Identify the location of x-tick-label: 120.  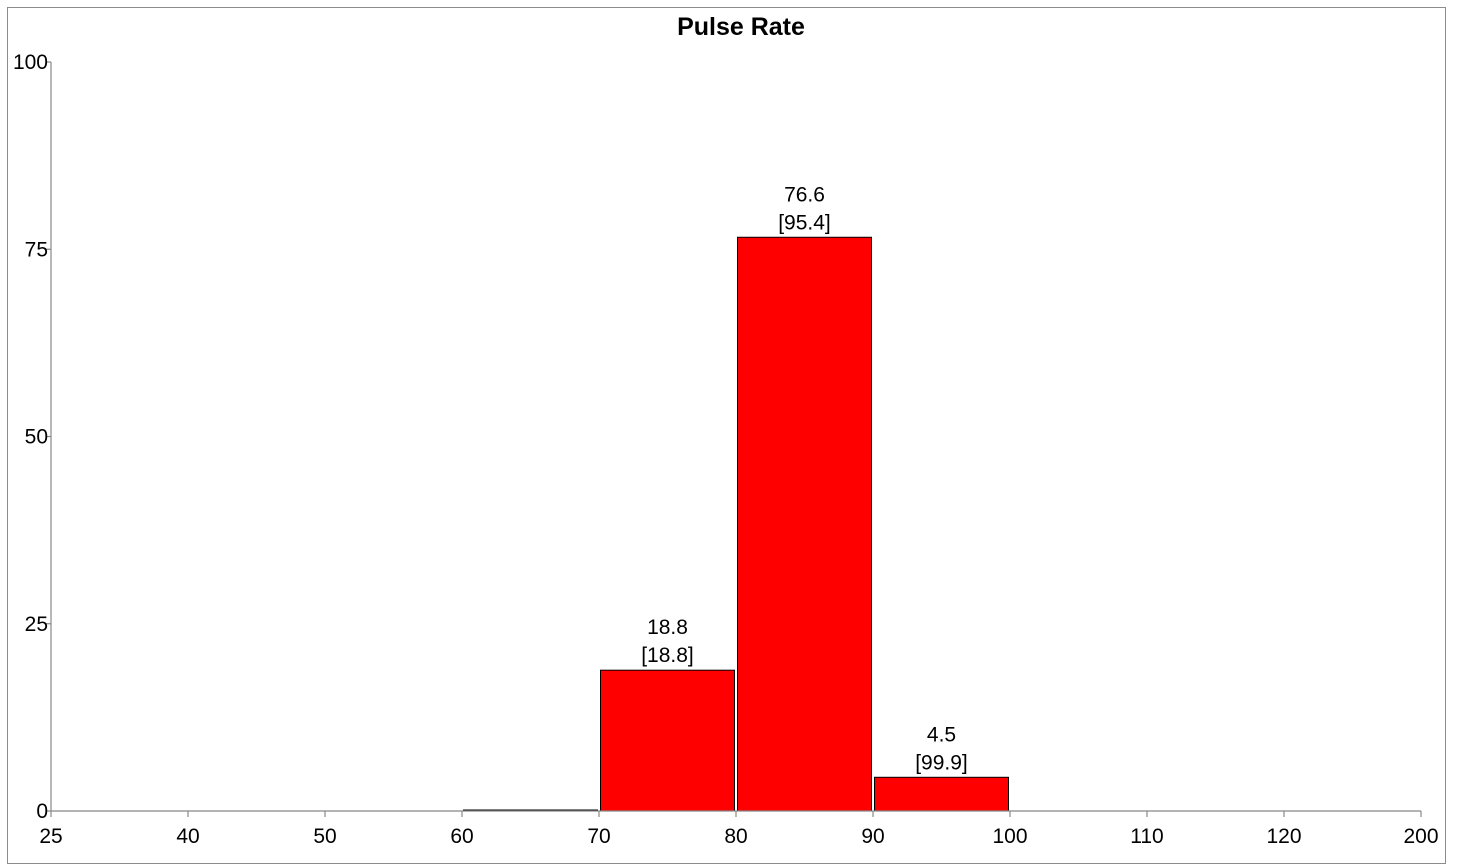
(1283, 836).